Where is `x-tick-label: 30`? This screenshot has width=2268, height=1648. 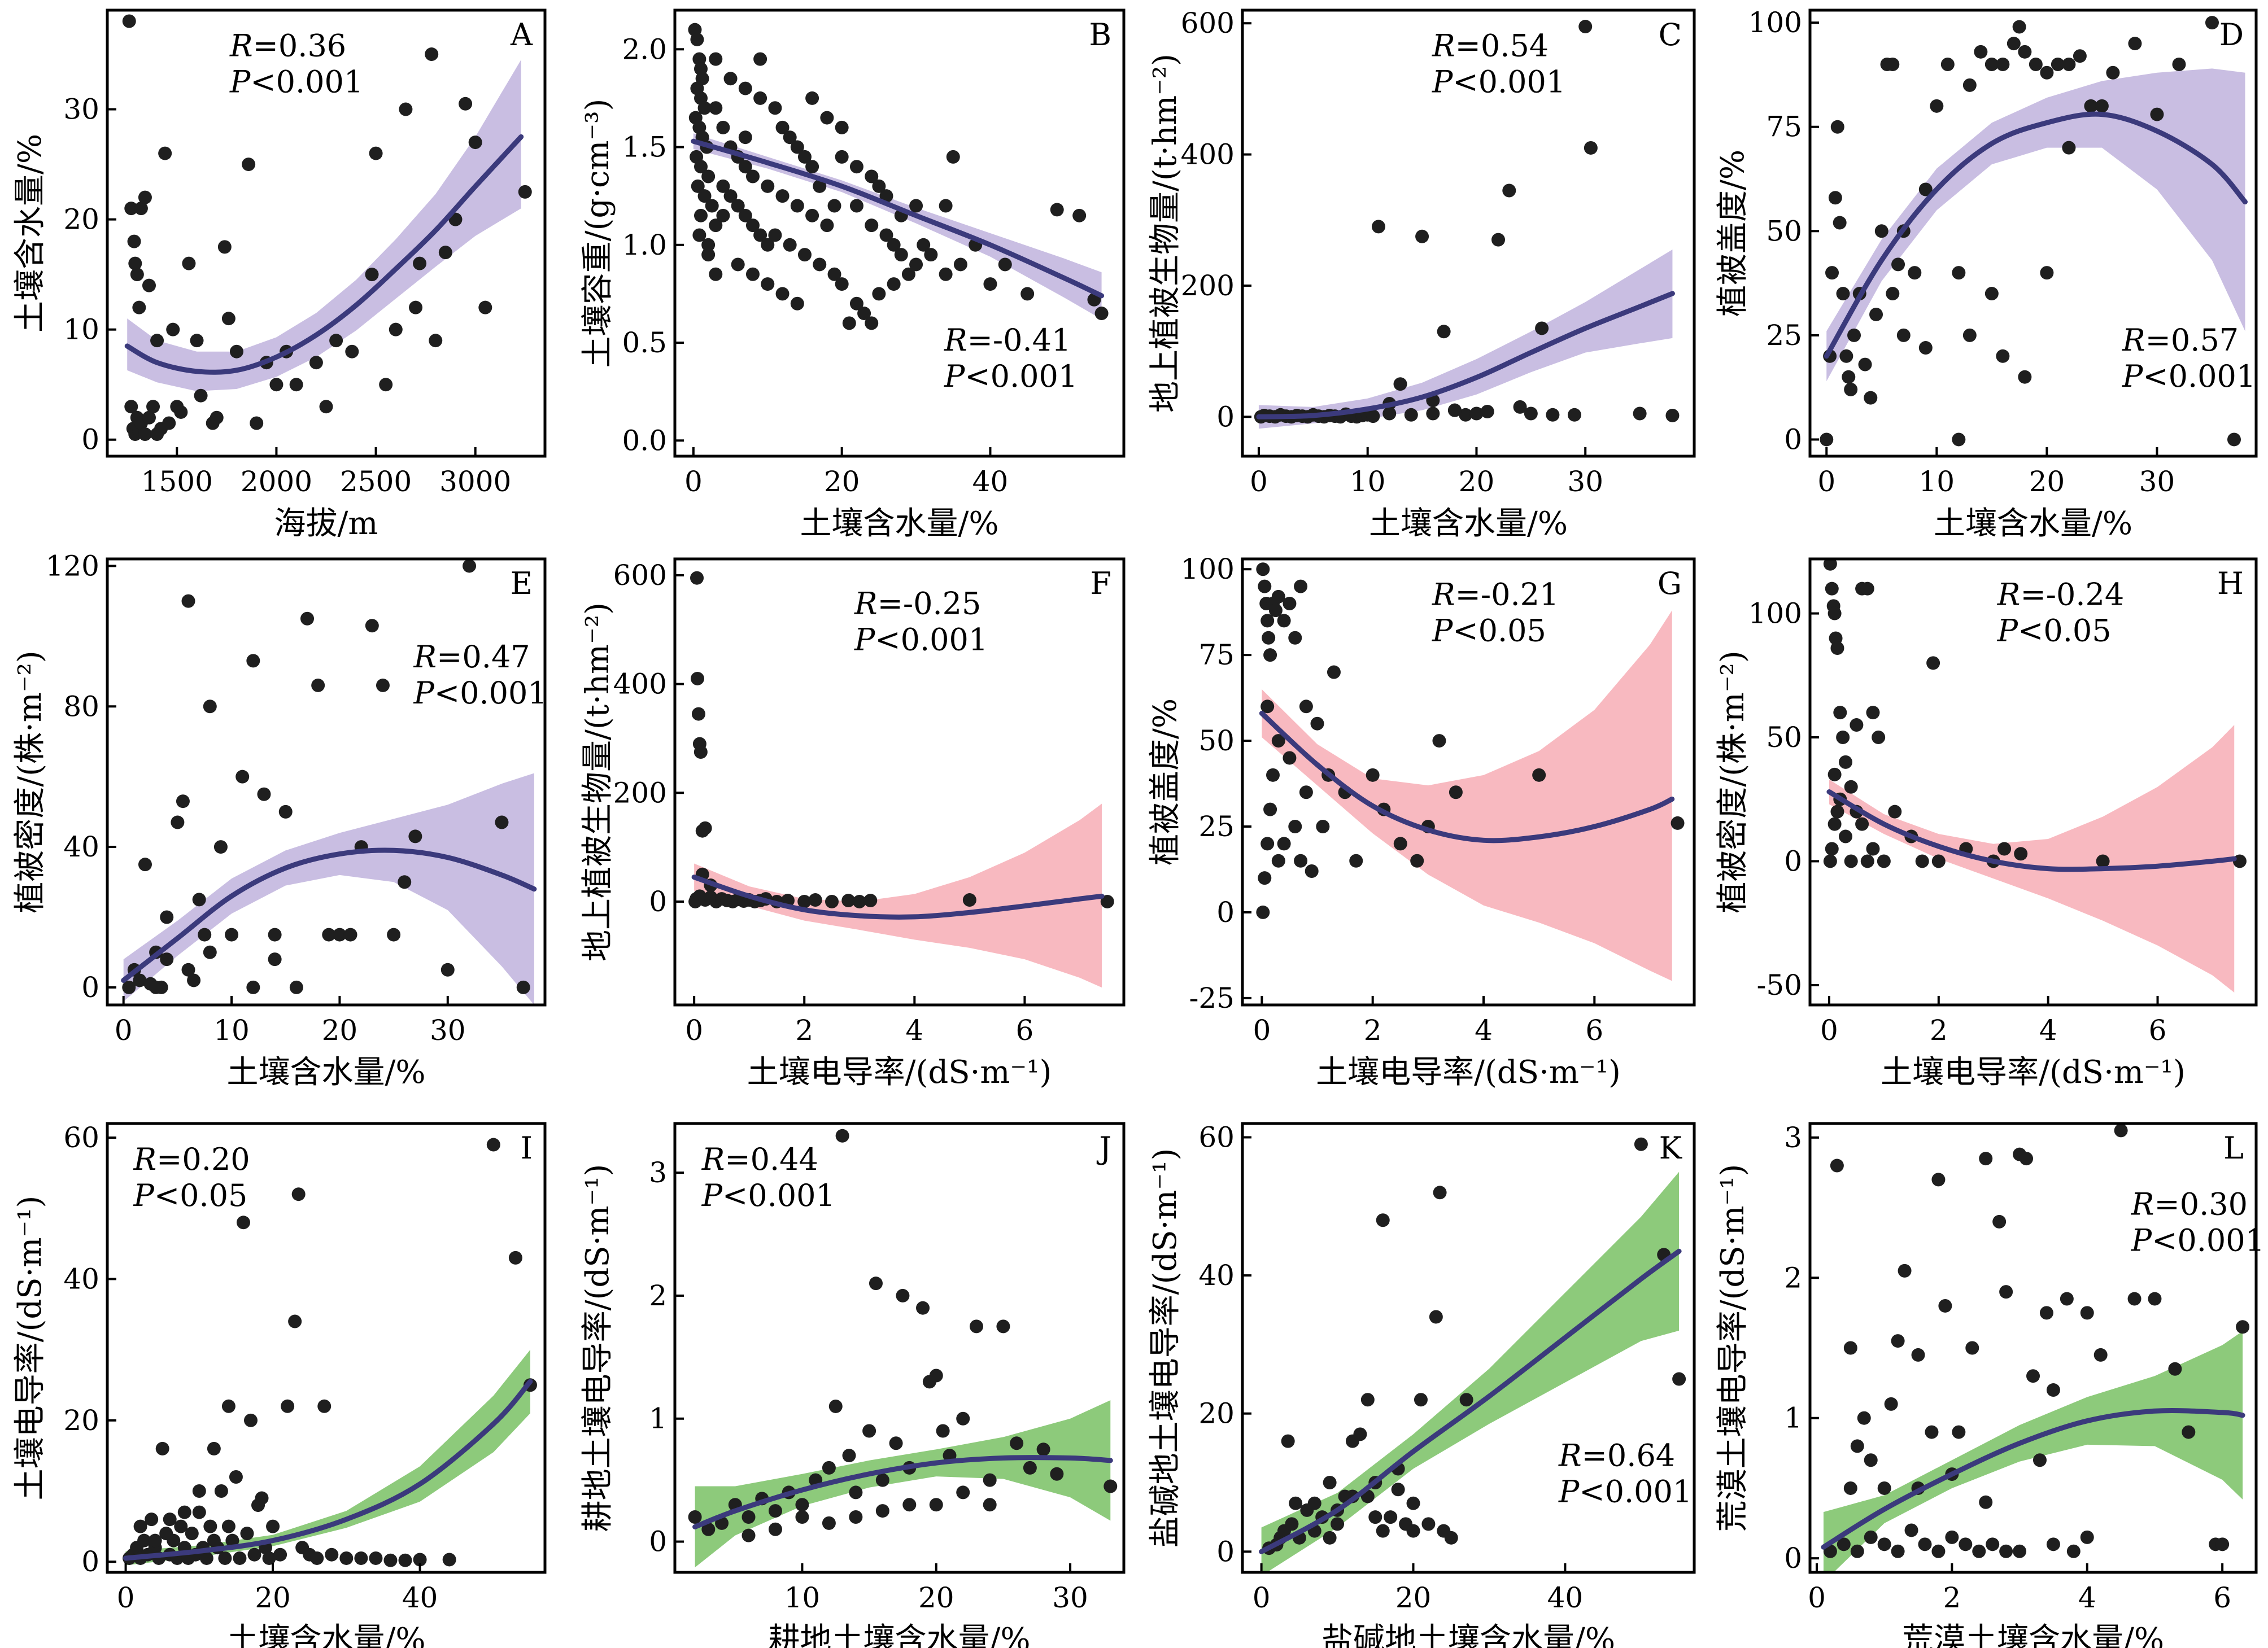
x-tick-label: 30 is located at coordinates (1585, 481).